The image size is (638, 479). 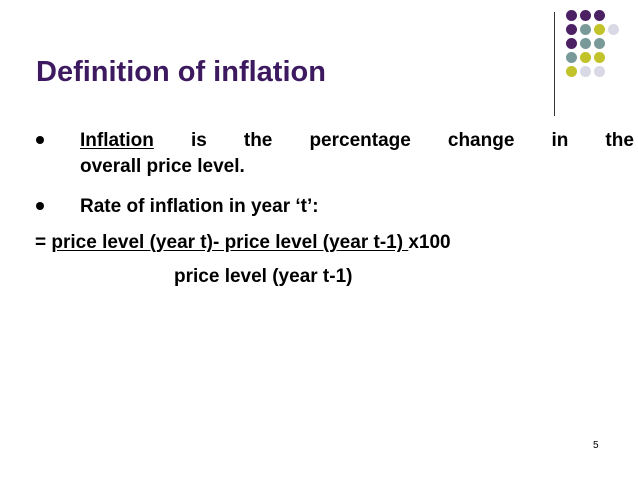 I want to click on formula-denominator: price level (year t-1), so click(x=263, y=276).